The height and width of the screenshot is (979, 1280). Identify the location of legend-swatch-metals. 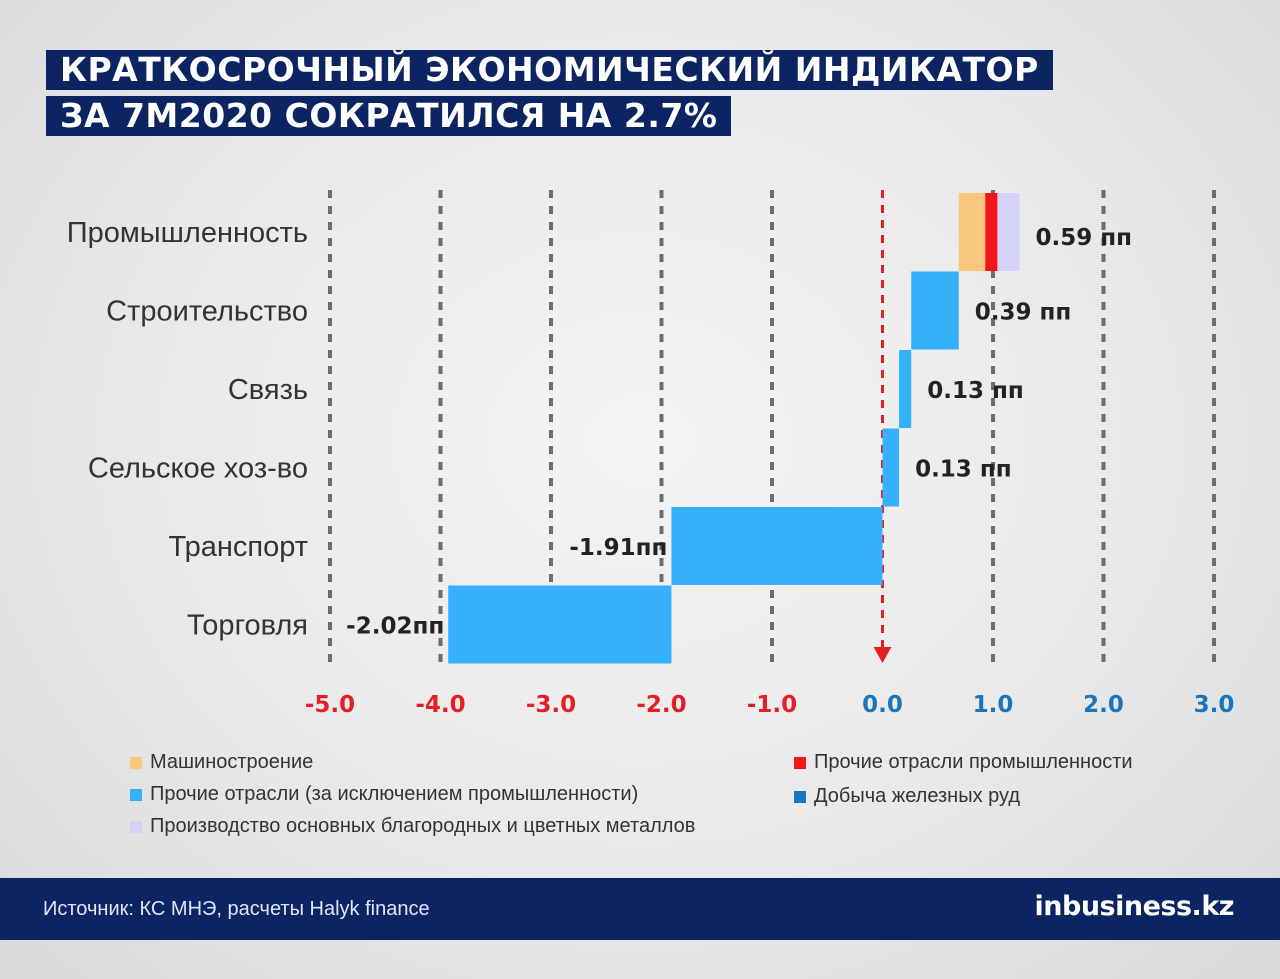
(136, 826).